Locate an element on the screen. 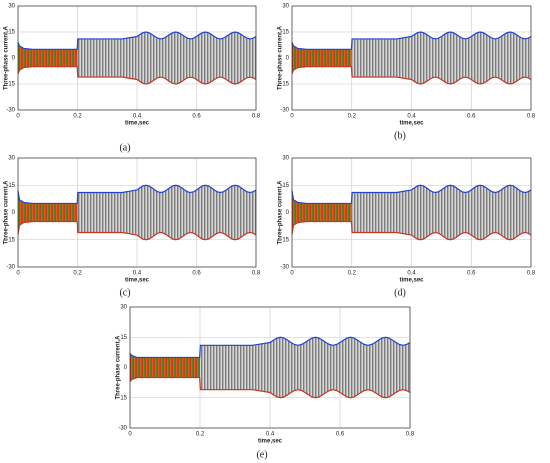  subplot-label: (d) is located at coordinates (400, 292).